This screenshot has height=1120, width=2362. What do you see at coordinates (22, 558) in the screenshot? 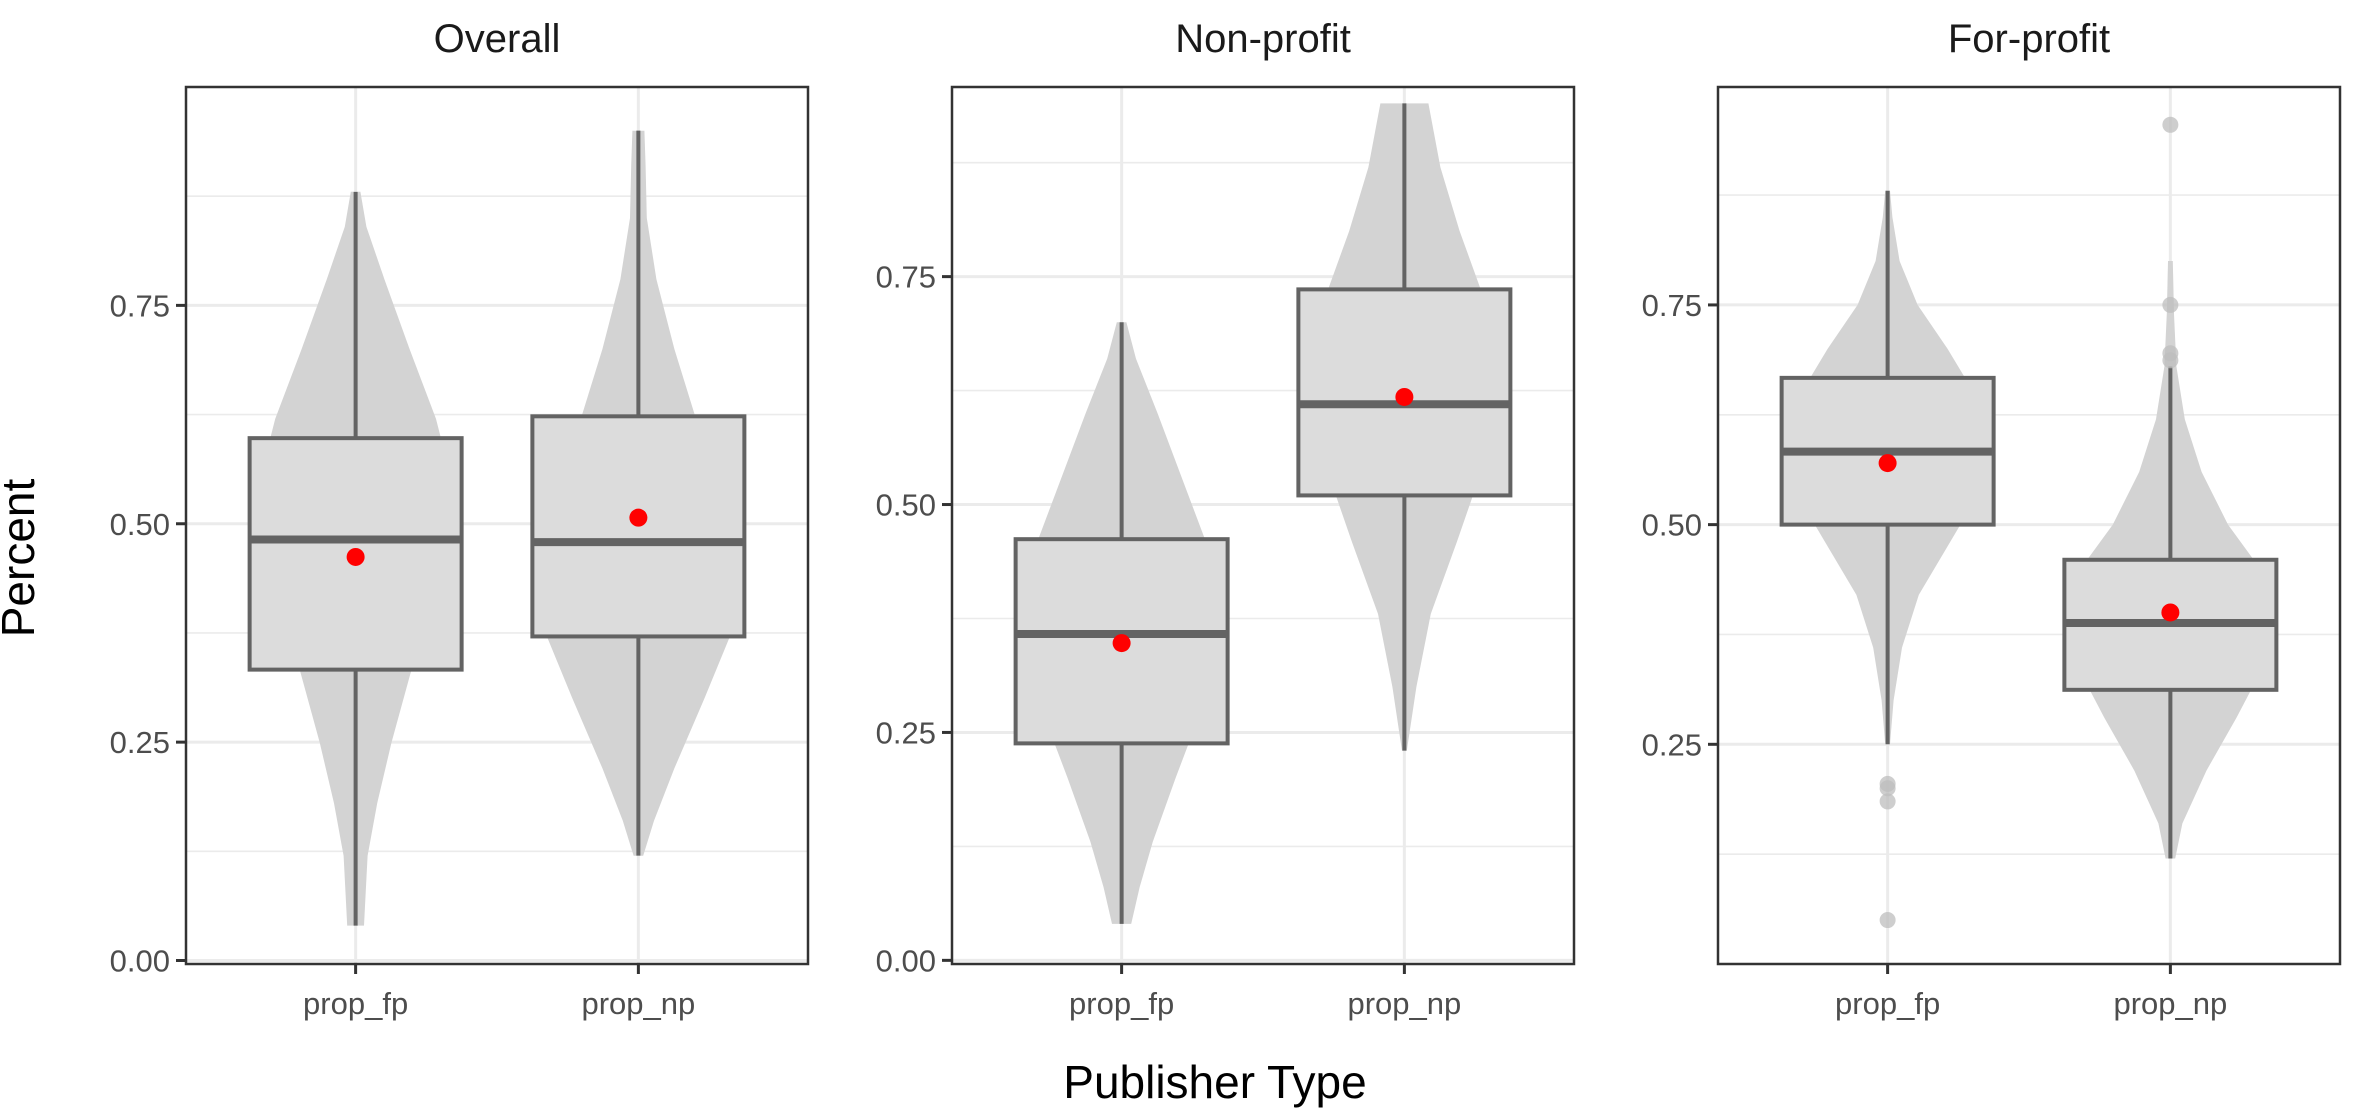
I see `y-axis-title: Percent` at bounding box center [22, 558].